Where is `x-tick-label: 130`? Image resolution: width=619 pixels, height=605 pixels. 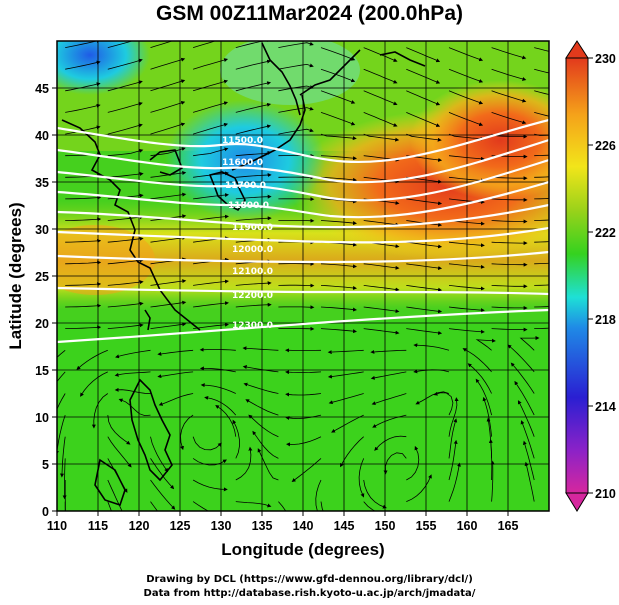 x-tick-label: 130 is located at coordinates (221, 526).